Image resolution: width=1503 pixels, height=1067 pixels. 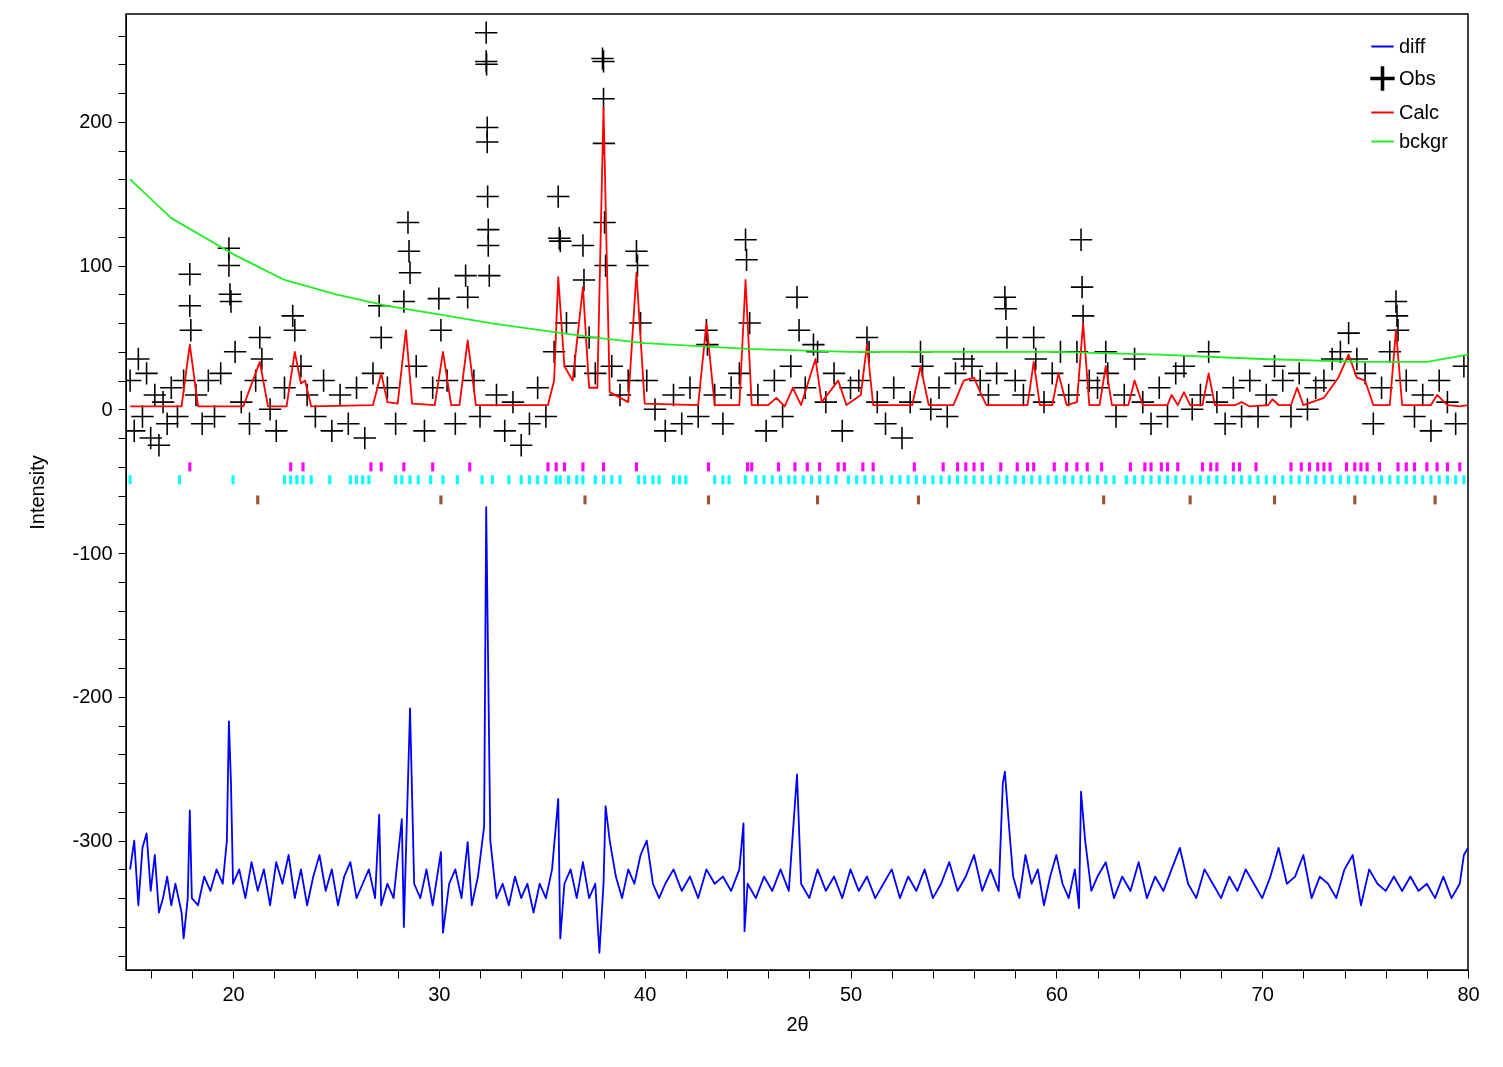 I want to click on y-tick-label: -200, so click(x=92, y=696).